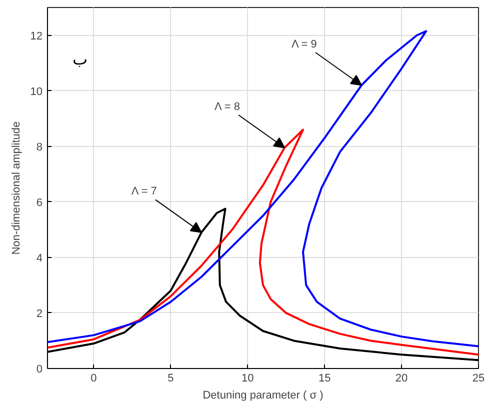 The image size is (486, 404). Describe the element at coordinates (39, 147) in the screenshot. I see `y-tick-label: 8` at that location.